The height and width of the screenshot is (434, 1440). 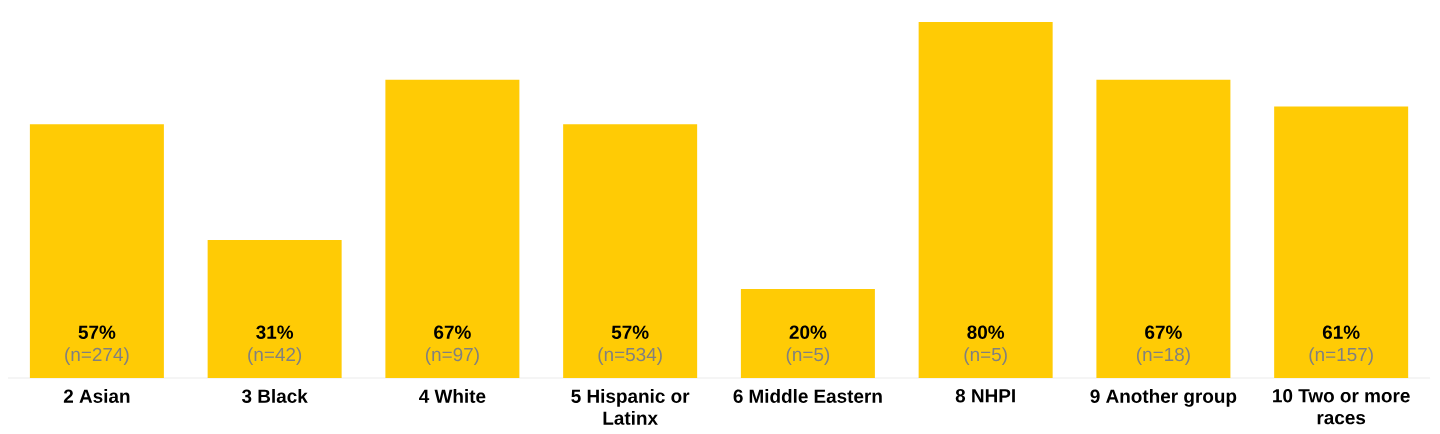 What do you see at coordinates (630, 356) in the screenshot?
I see `annotation: (n=534)` at bounding box center [630, 356].